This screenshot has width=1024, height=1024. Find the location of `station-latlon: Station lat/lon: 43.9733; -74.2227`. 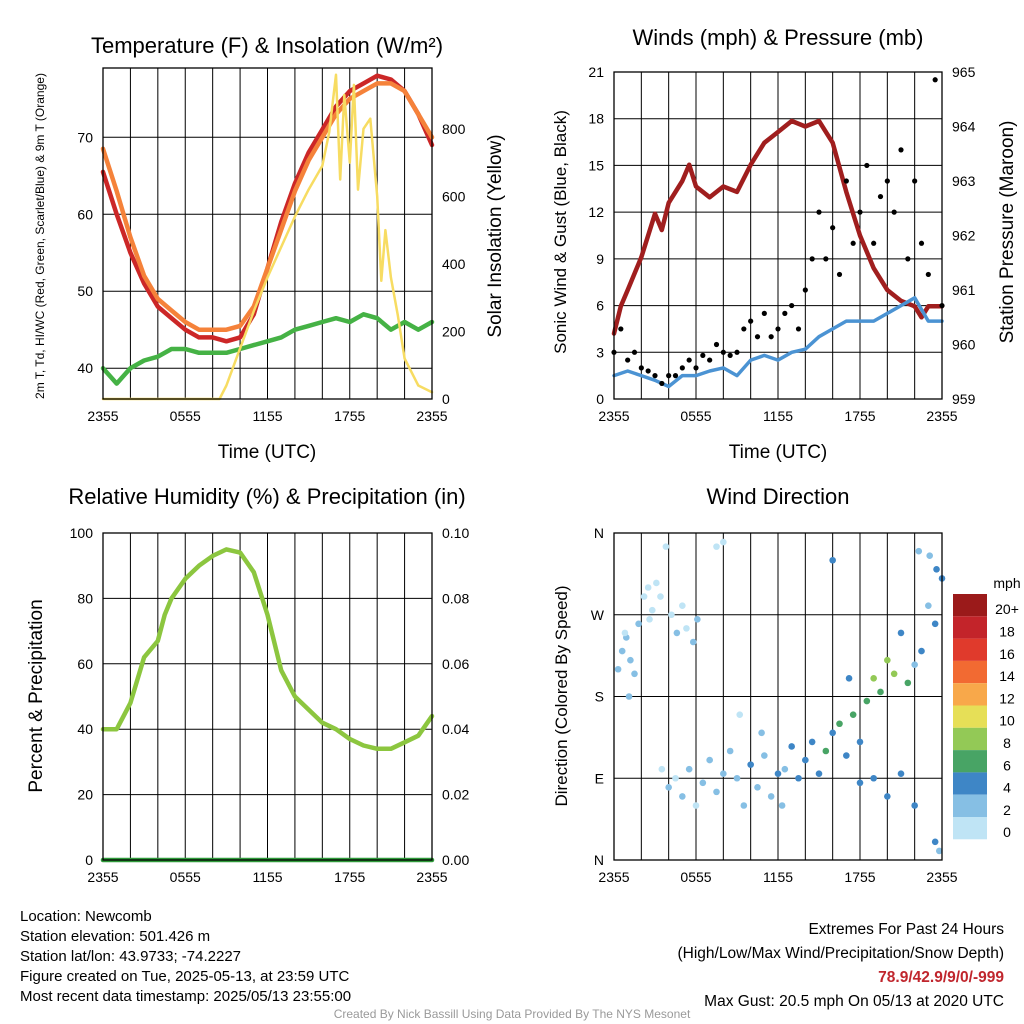

station-latlon: Station lat/lon: 43.9733; -74.2227 is located at coordinates (131, 956).